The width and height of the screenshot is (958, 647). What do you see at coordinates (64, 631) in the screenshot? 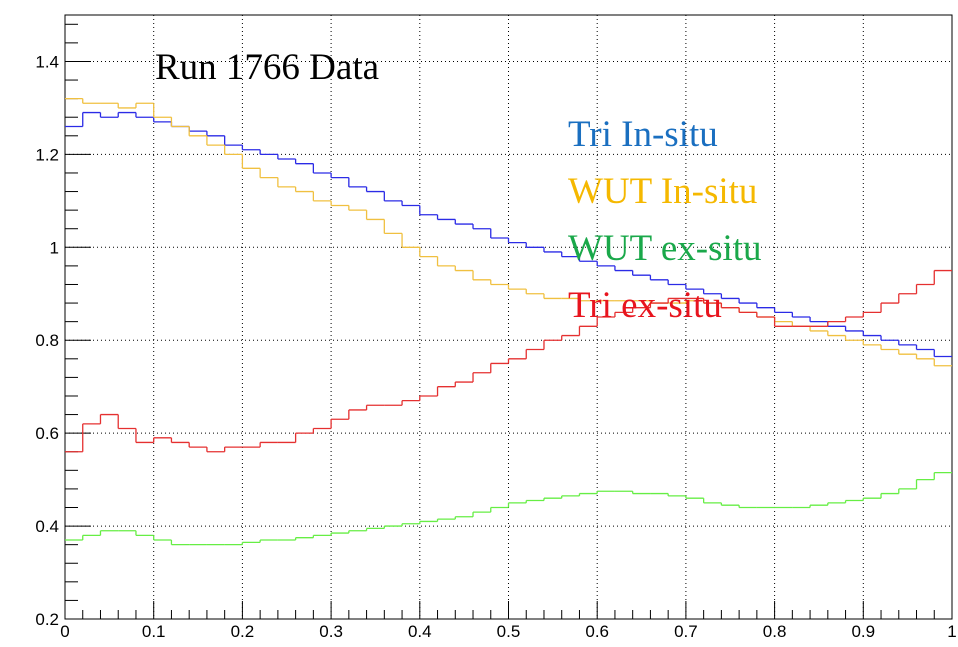
I see `x-tick-label: 0` at bounding box center [64, 631].